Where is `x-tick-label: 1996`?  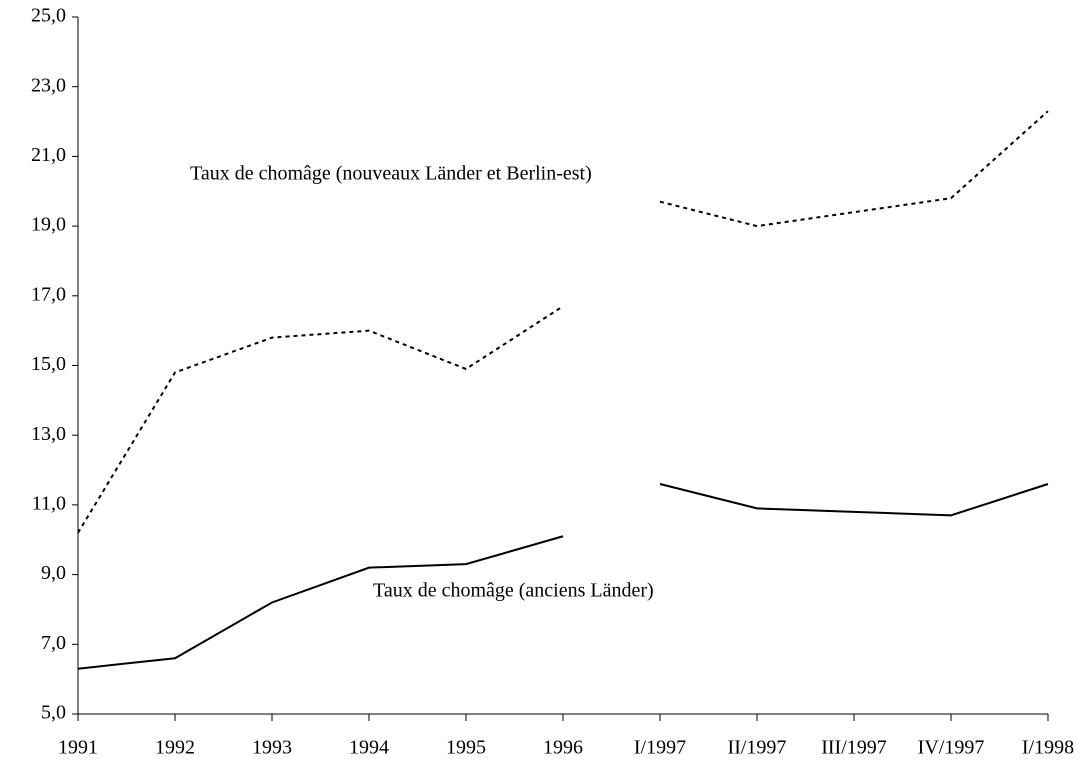
x-tick-label: 1996 is located at coordinates (563, 748).